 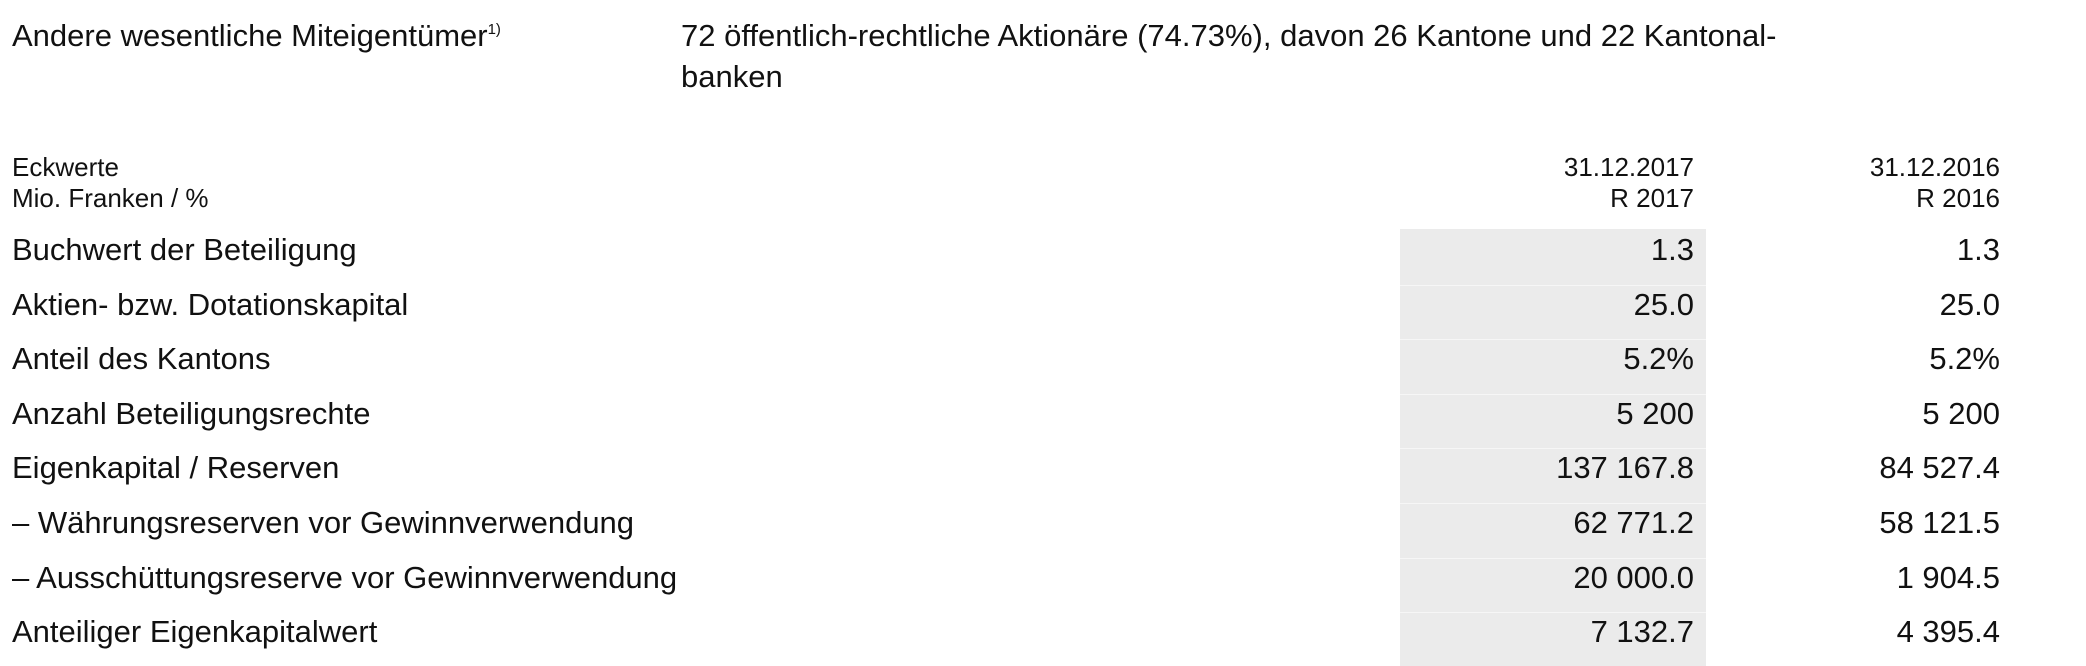 What do you see at coordinates (1633, 522) in the screenshot?
I see `row-value-2017: 62 771.2` at bounding box center [1633, 522].